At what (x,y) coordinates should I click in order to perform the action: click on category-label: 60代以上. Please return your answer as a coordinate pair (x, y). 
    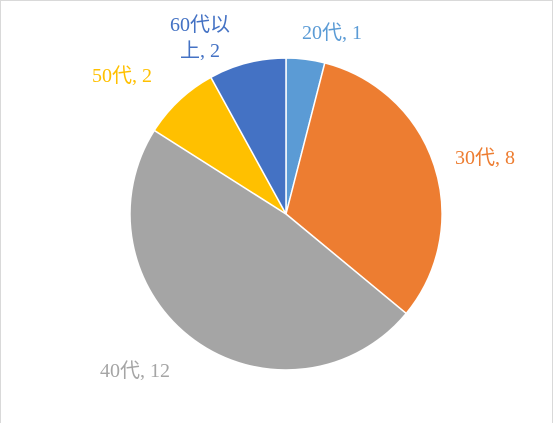
    Looking at the image, I should click on (200, 38).